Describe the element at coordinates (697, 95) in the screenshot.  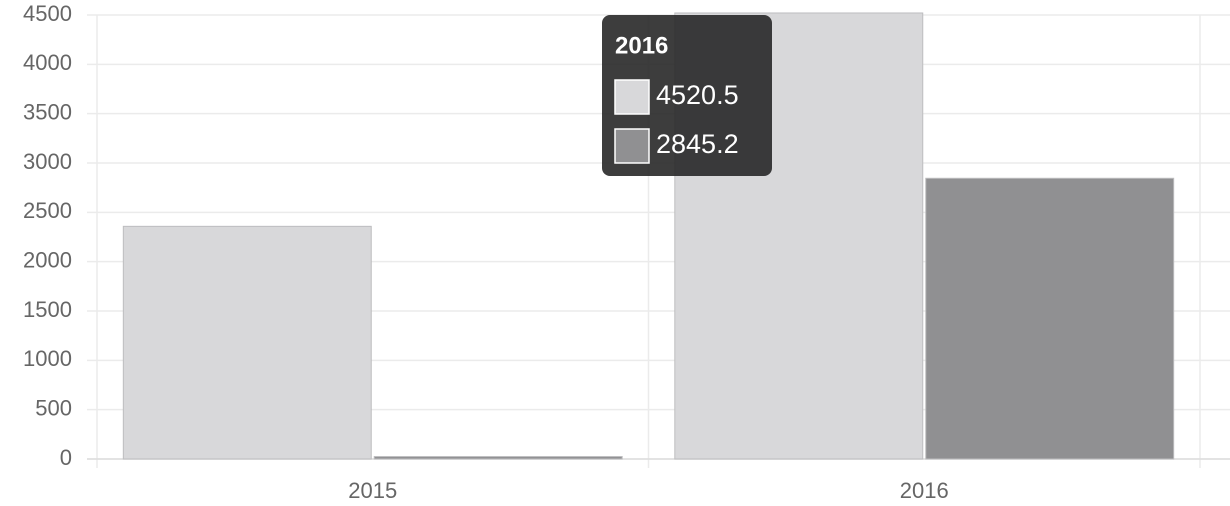
I see `tooltip-value: 4520.5` at that location.